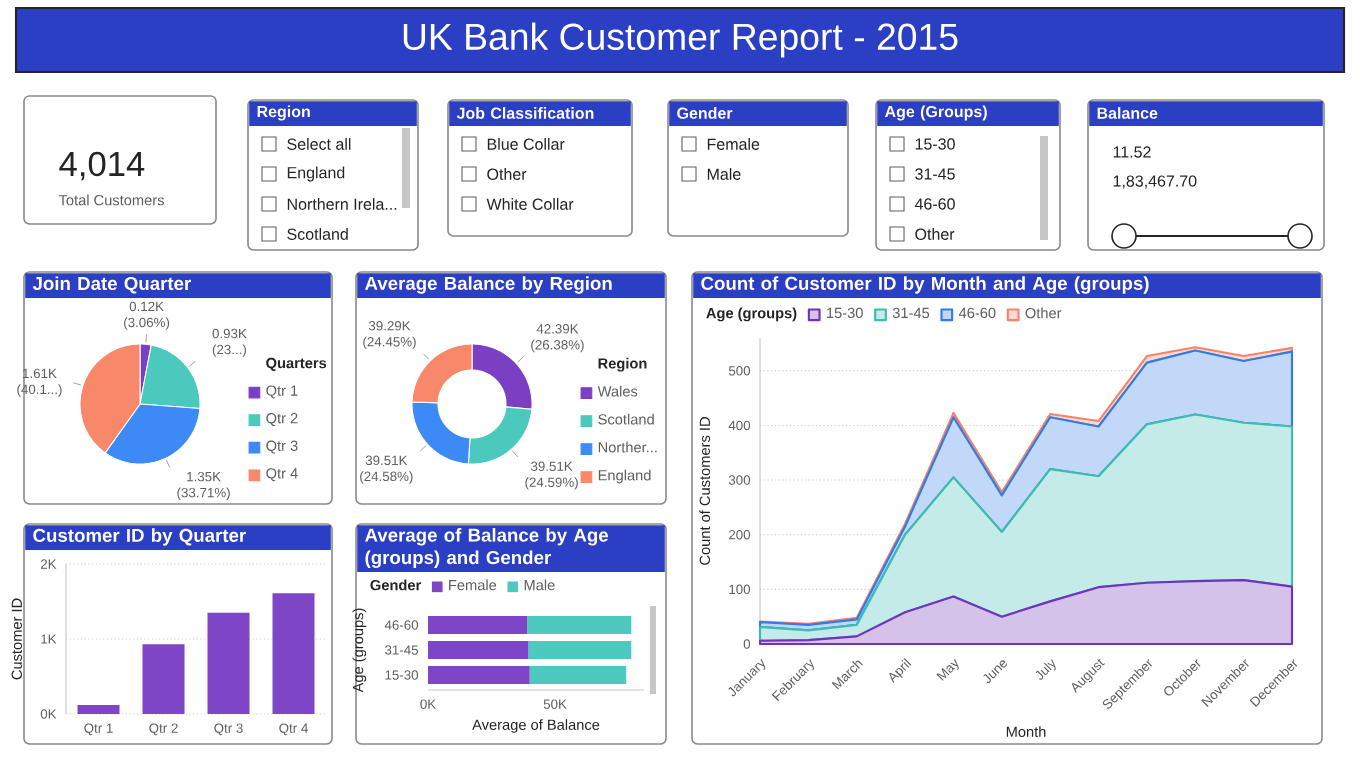 This screenshot has height=758, width=1360. What do you see at coordinates (935, 174) in the screenshot?
I see `text: 31-45` at bounding box center [935, 174].